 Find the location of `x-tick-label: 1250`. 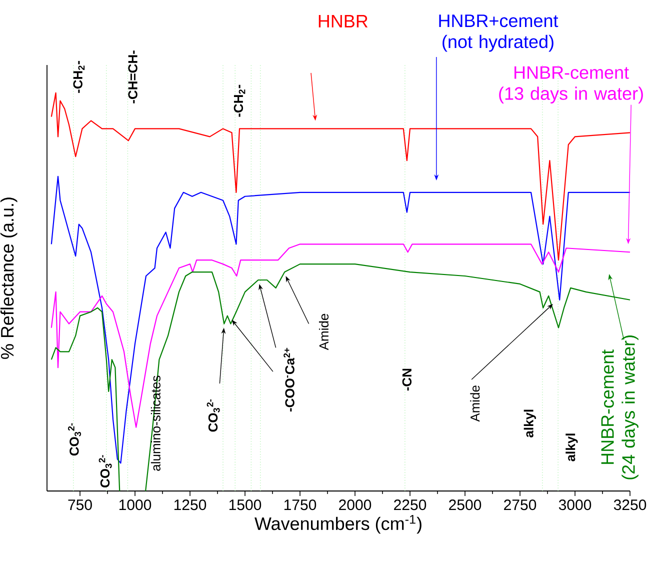

x-tick-label: 1250 is located at coordinates (190, 505).